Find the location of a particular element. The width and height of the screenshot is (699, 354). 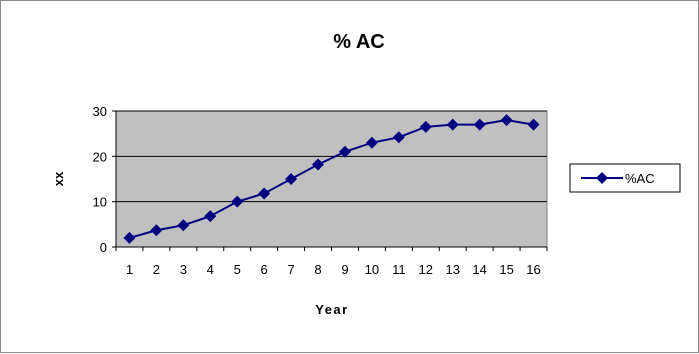

x-tick-label: 12 is located at coordinates (426, 269).